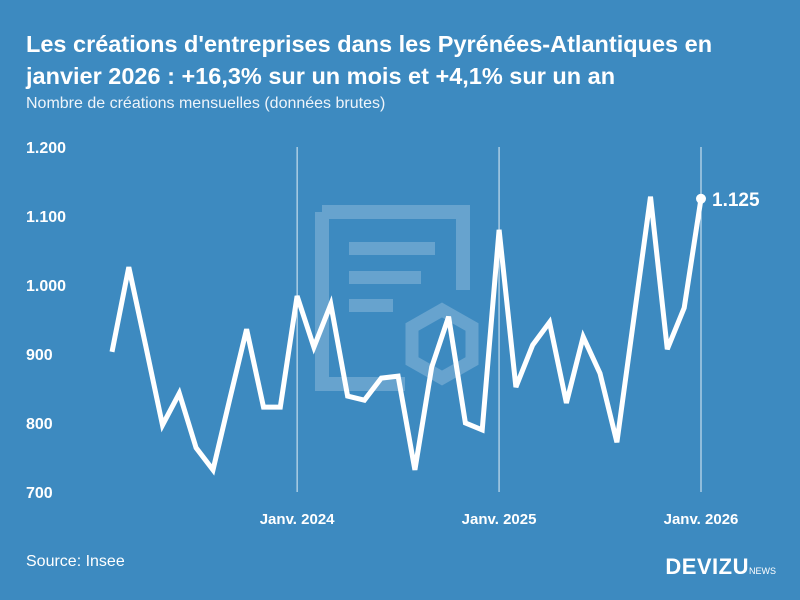 Image resolution: width=800 pixels, height=600 pixels. I want to click on y-tick-label: 800, so click(39, 424).